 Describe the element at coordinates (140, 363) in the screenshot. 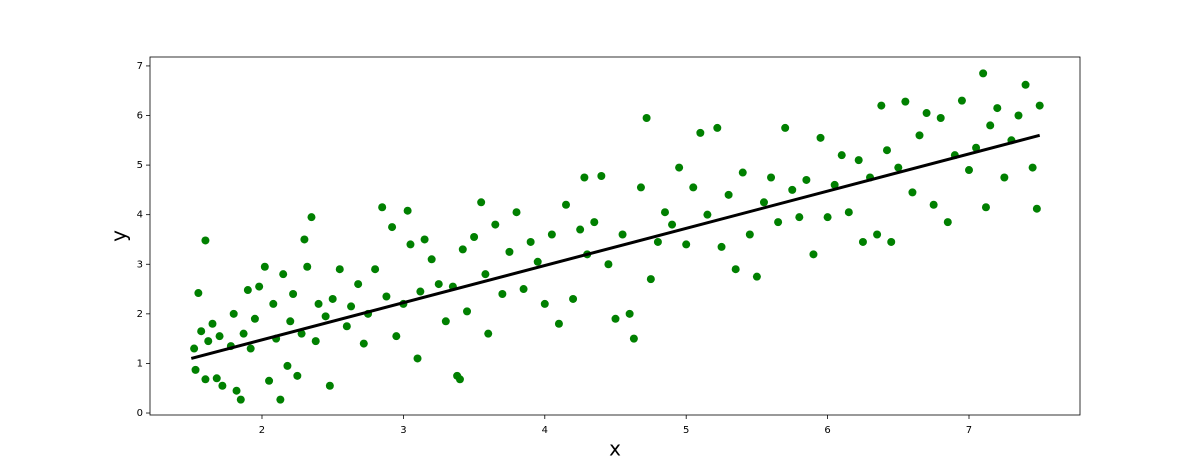

I see `y-tick-label: 1` at that location.